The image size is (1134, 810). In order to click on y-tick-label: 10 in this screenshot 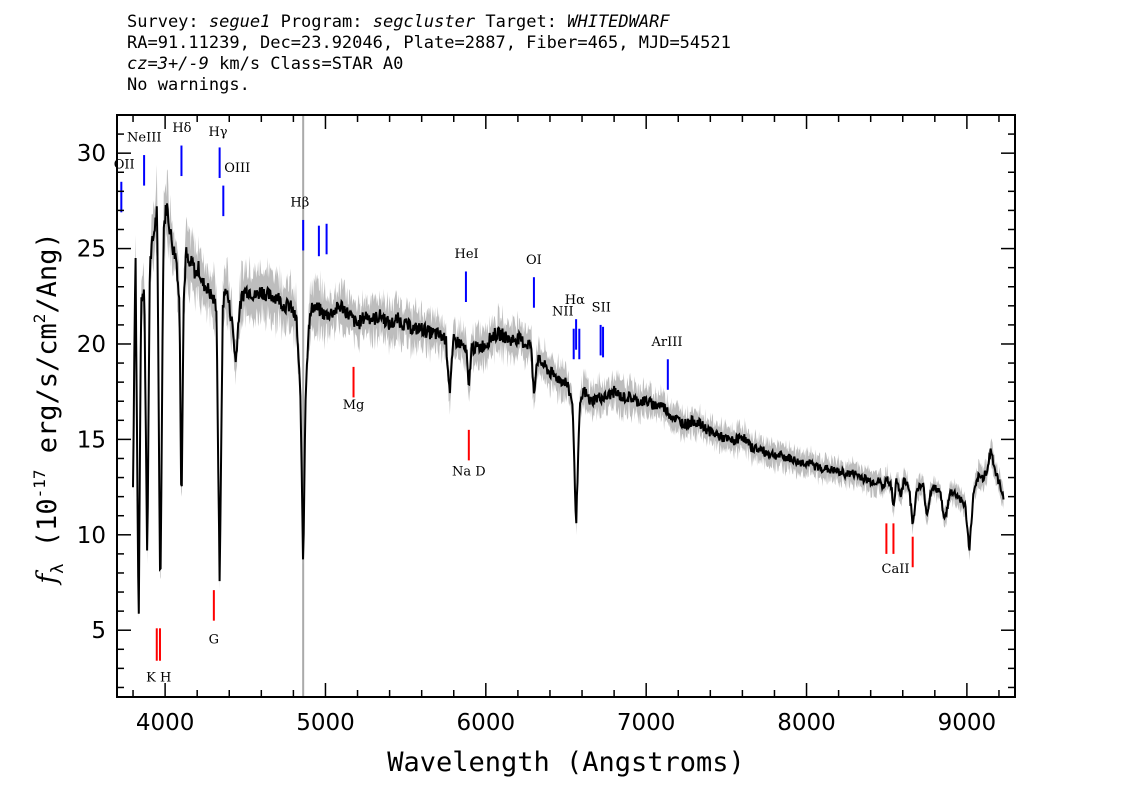, I will do `click(91, 536)`.